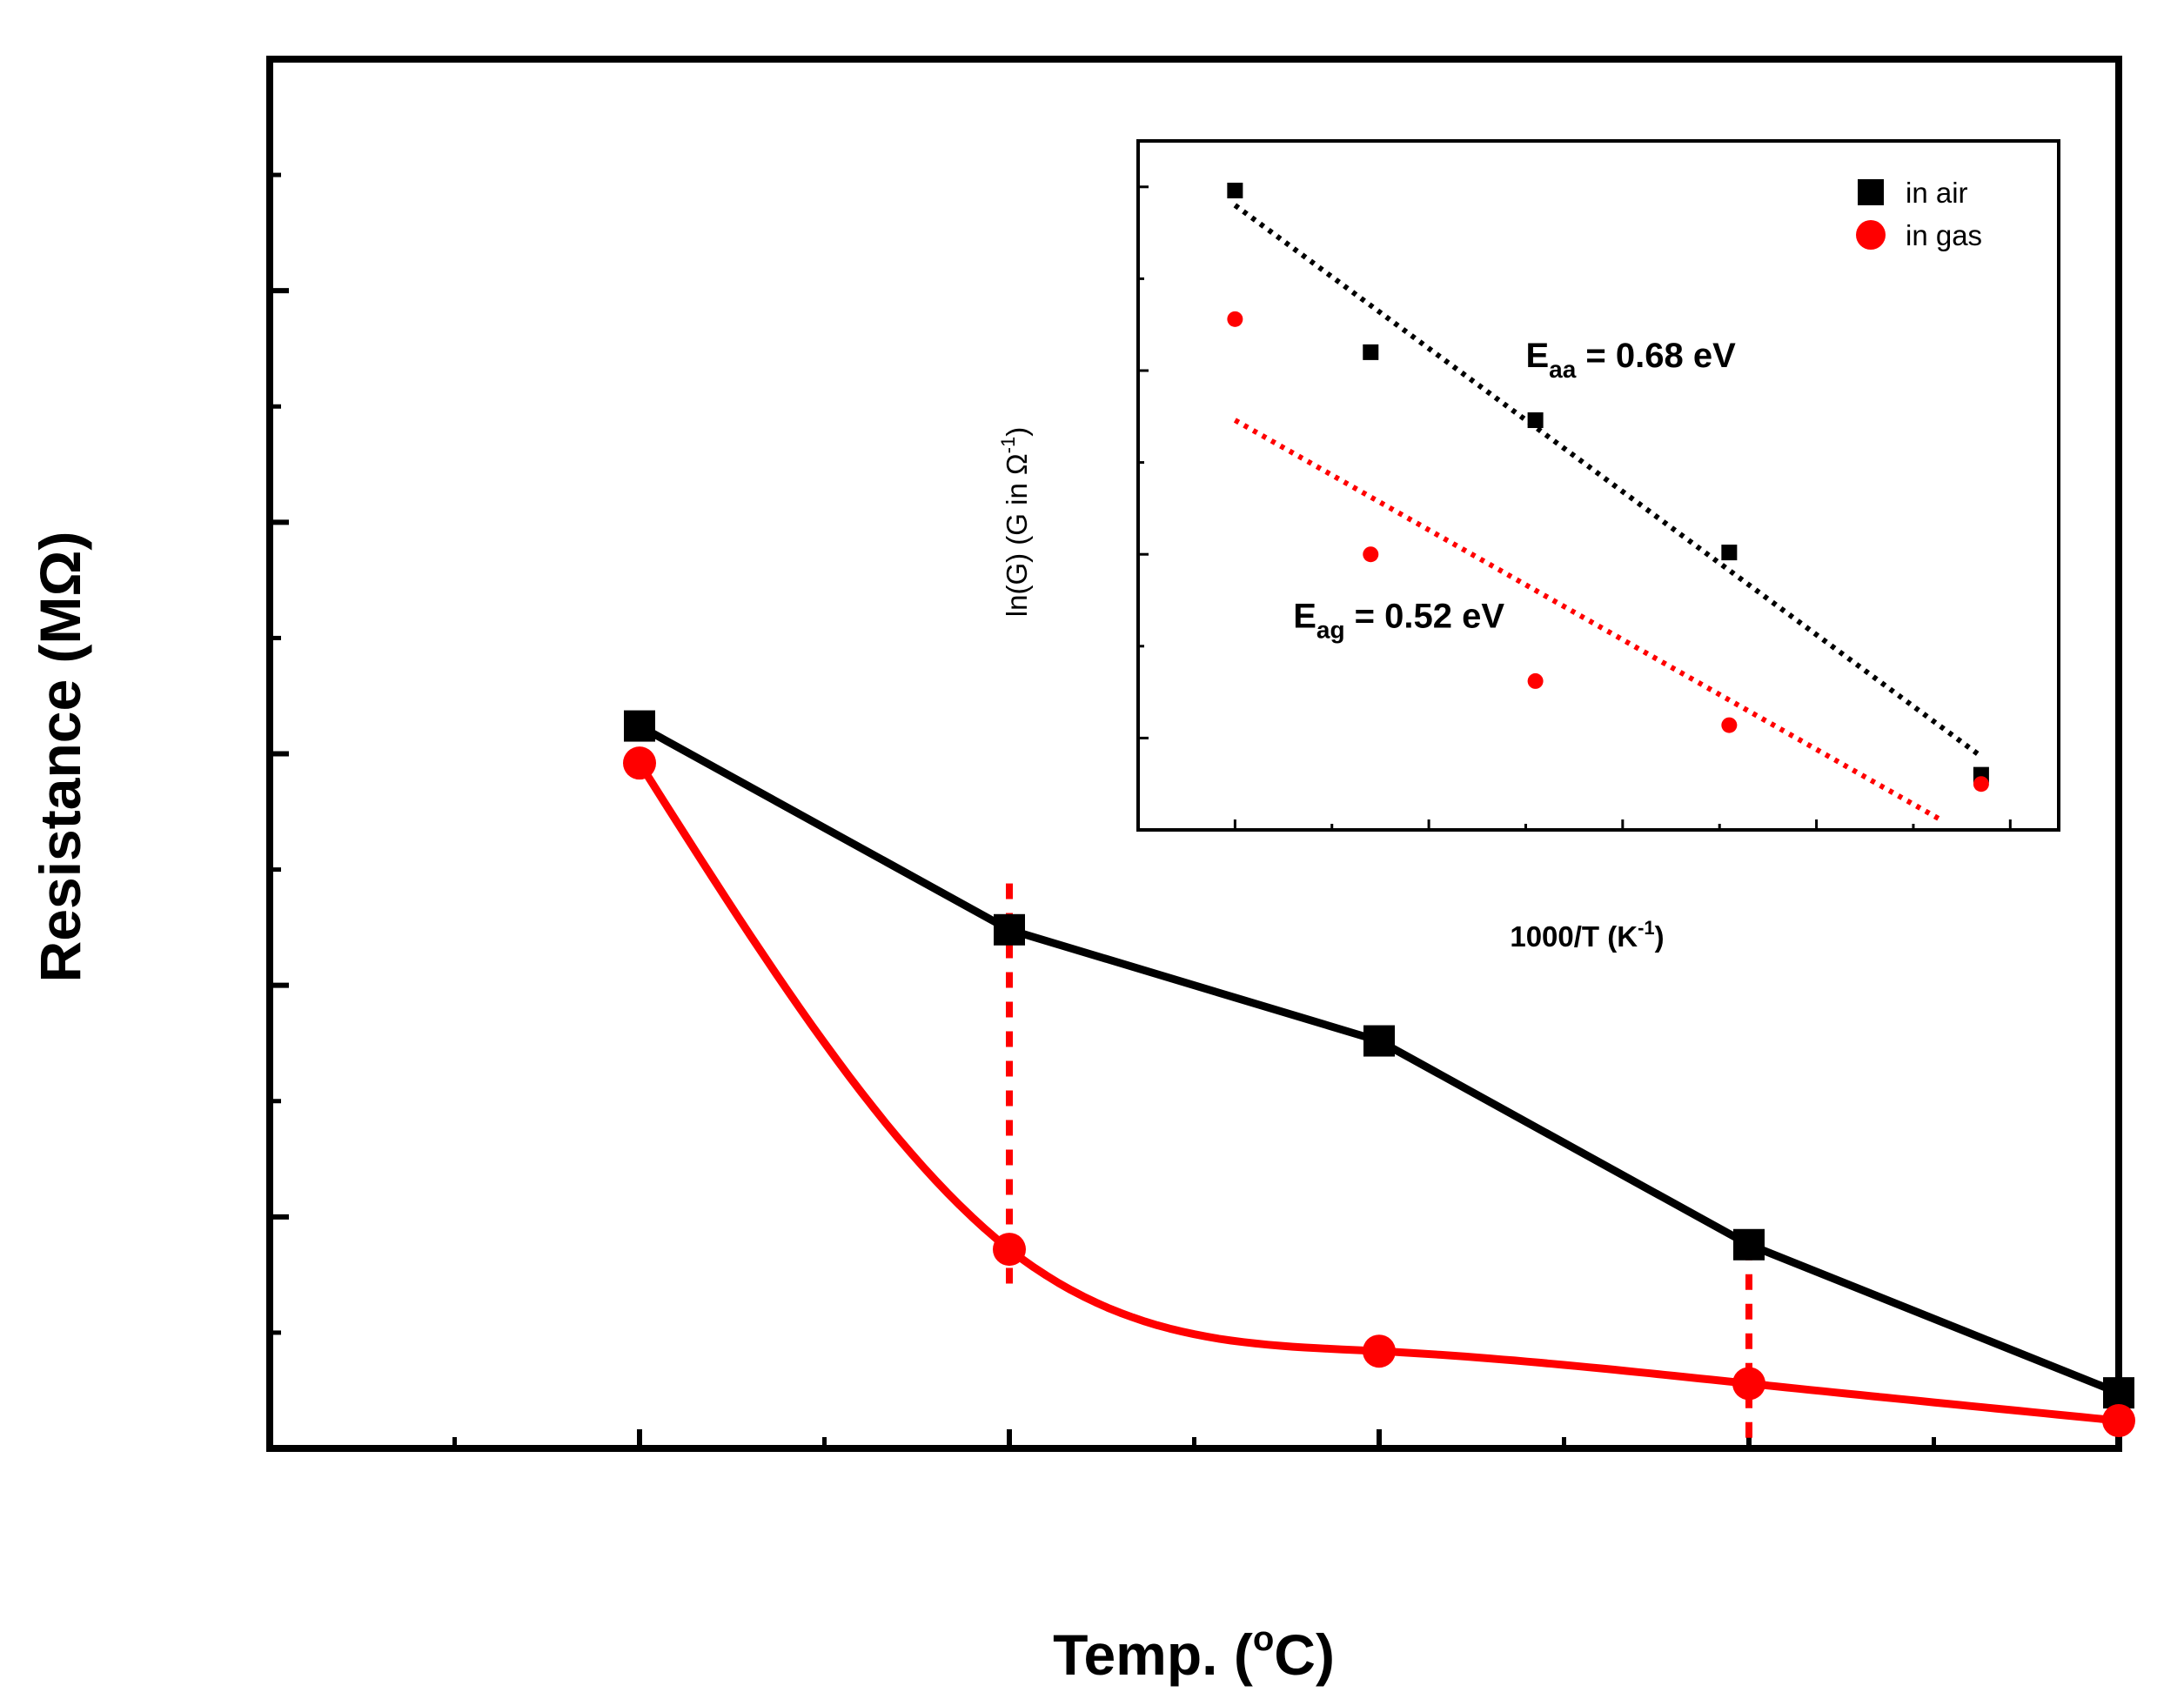 This screenshot has height=1692, width=2184. I want to click on activation-energy-subscript: aa, so click(1563, 369).